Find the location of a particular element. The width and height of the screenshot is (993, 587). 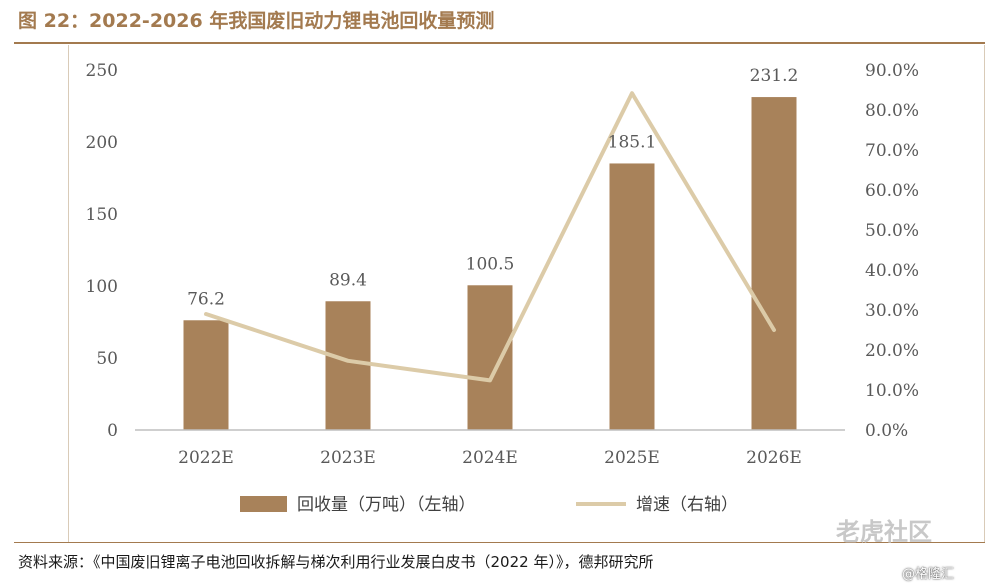

y-right-tick-label: 40.0% is located at coordinates (892, 271).